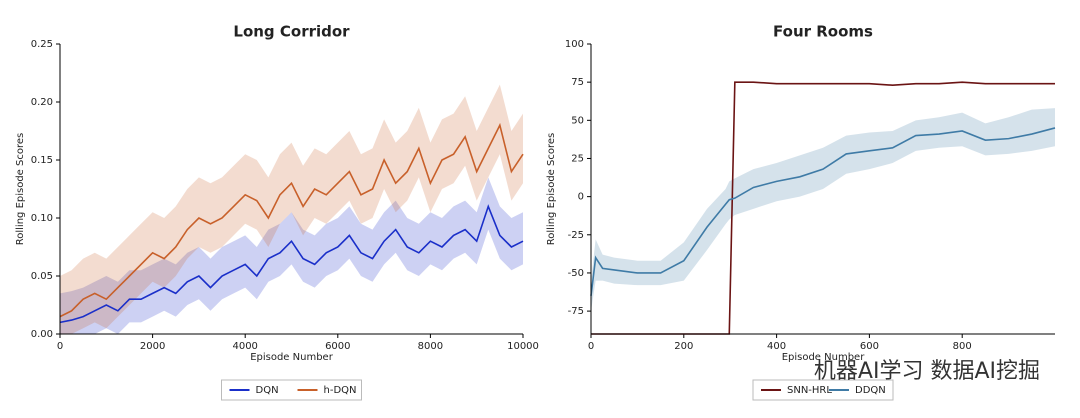 The height and width of the screenshot is (418, 1080). Describe the element at coordinates (823, 32) in the screenshot. I see `chart-title: Four Rooms` at that location.